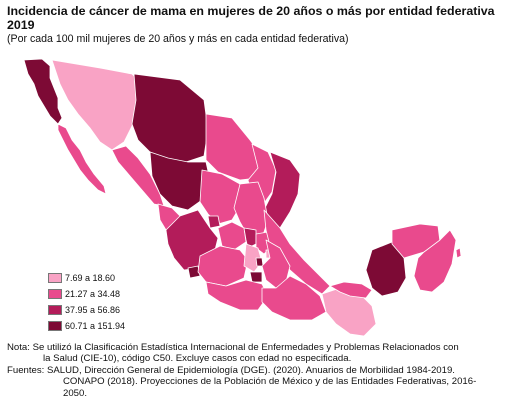 This screenshot has height=402, width=512. Describe the element at coordinates (237, 295) in the screenshot. I see `state-guerrero` at that location.